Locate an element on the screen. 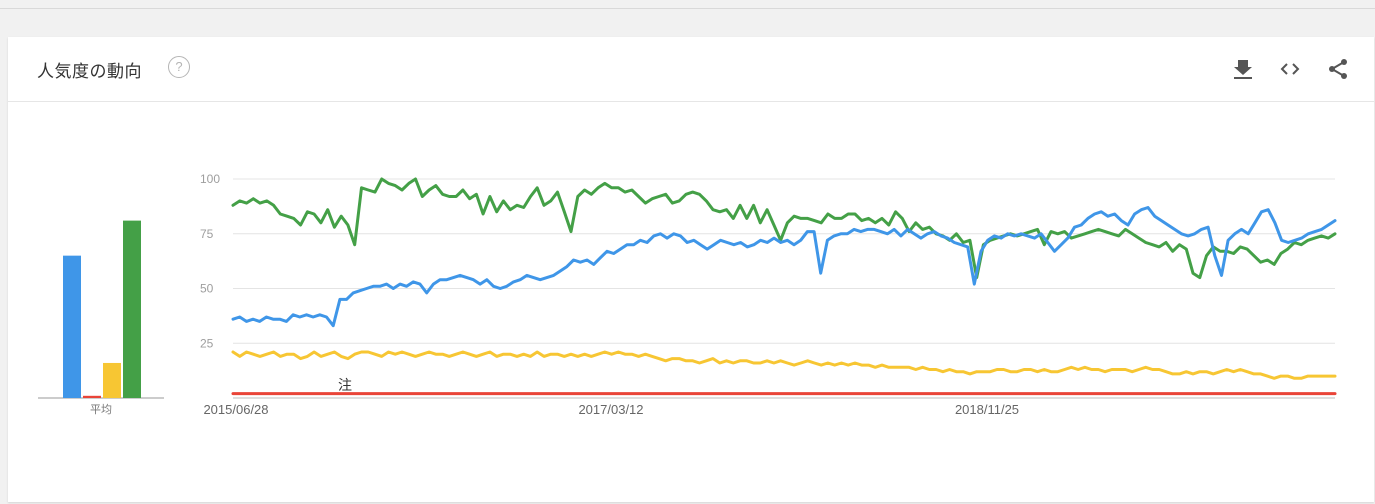 The height and width of the screenshot is (504, 1375). y-tick-label: 50 is located at coordinates (207, 289).